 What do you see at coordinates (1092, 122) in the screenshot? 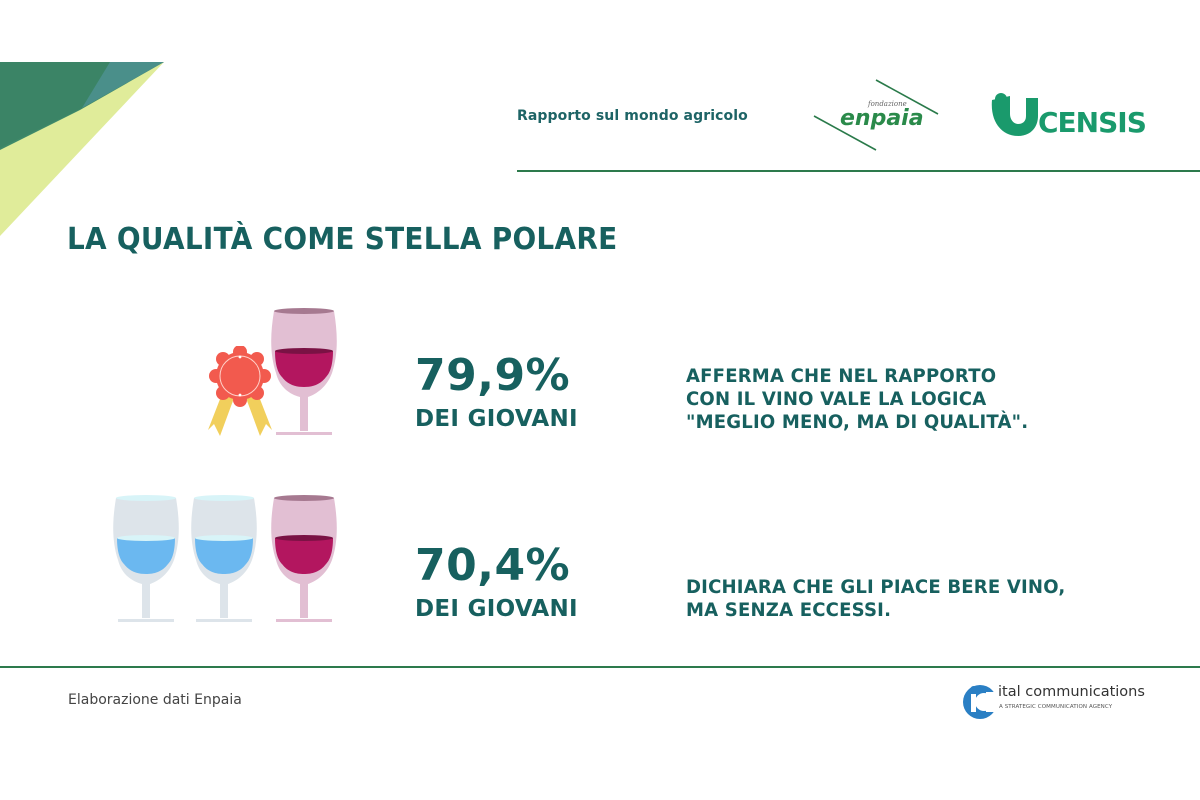
I see `censis-logo-name: CENSIS` at bounding box center [1092, 122].